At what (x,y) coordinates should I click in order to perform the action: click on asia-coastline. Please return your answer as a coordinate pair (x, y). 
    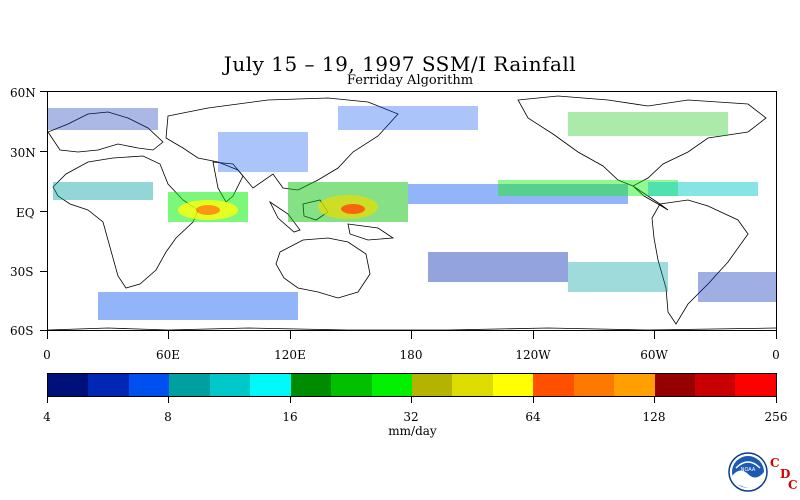
    Looking at the image, I should click on (282, 144).